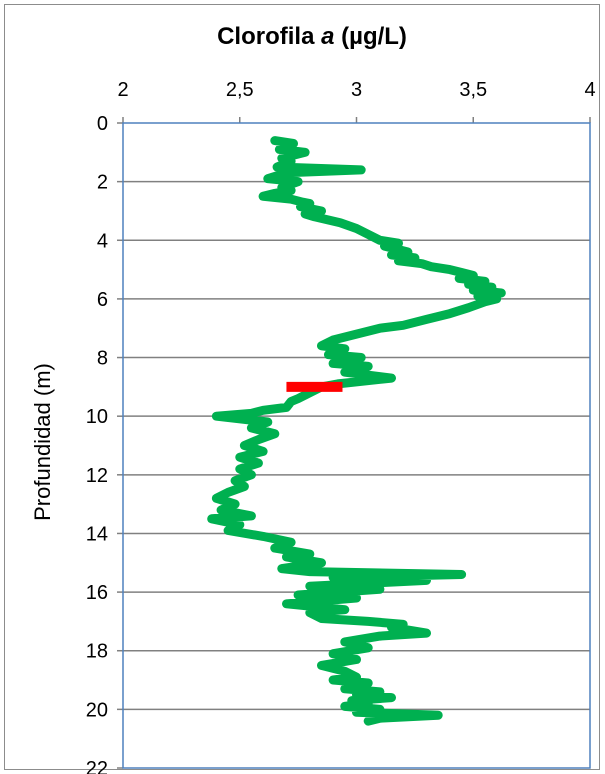  Describe the element at coordinates (240, 90) in the screenshot. I see `x-tick-label-2,5: 2,5` at that location.